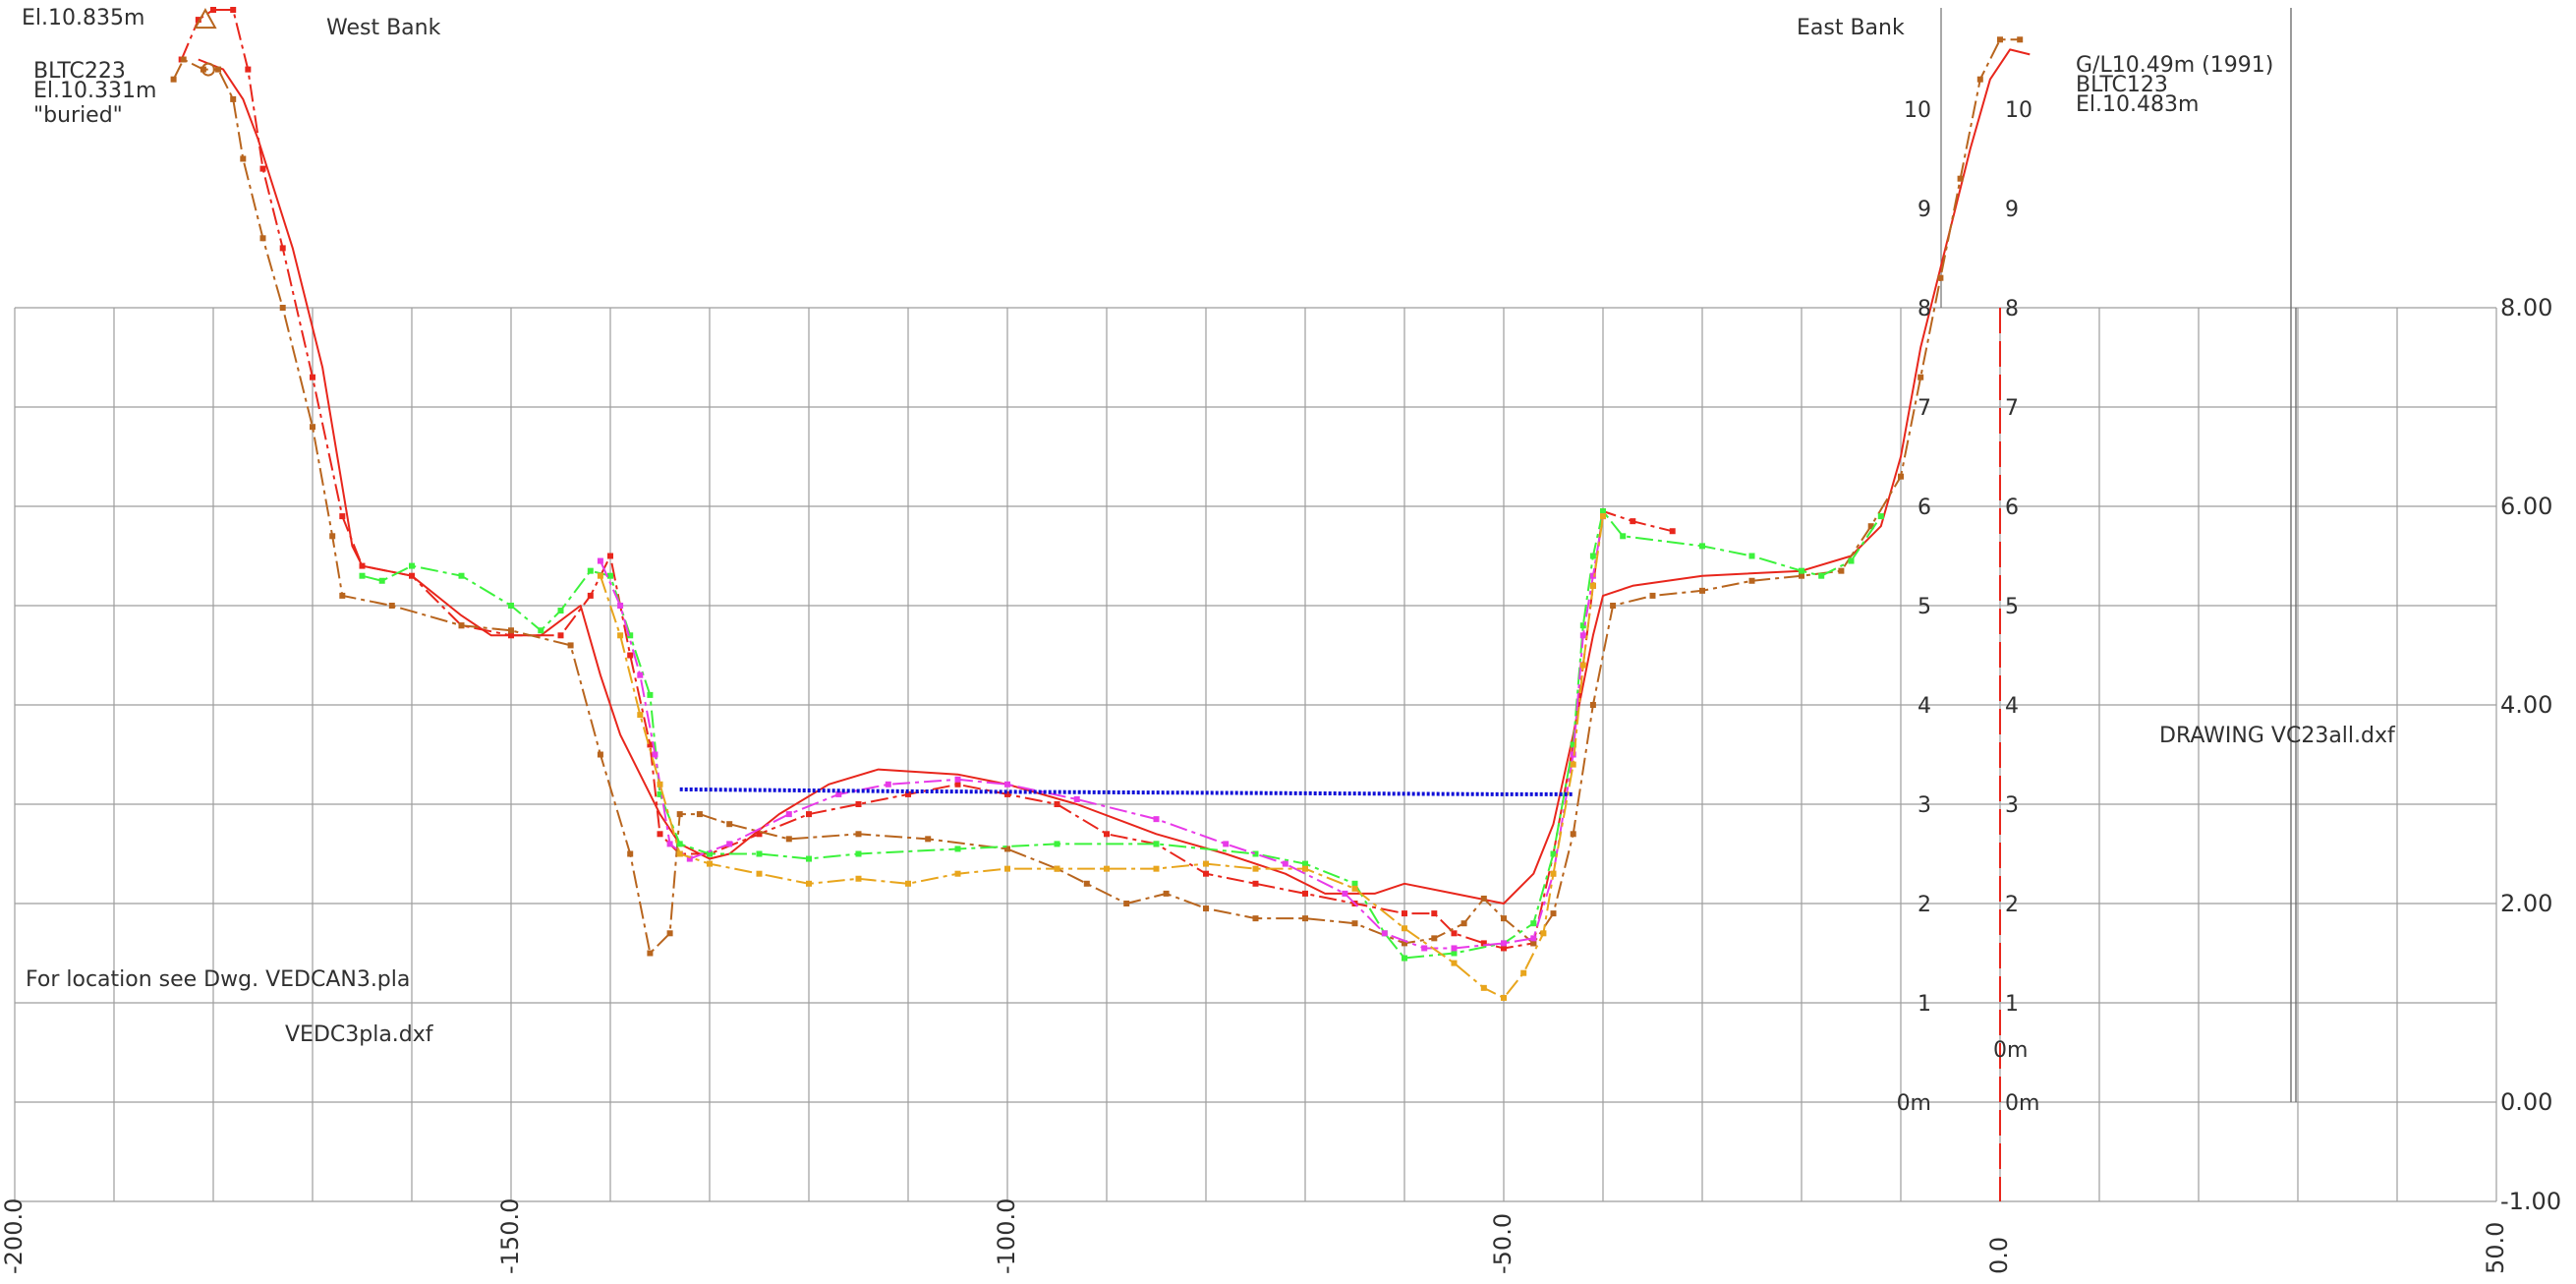 The image size is (2576, 1284). I want to click on y-tick-label-right: 2.00, so click(2526, 903).